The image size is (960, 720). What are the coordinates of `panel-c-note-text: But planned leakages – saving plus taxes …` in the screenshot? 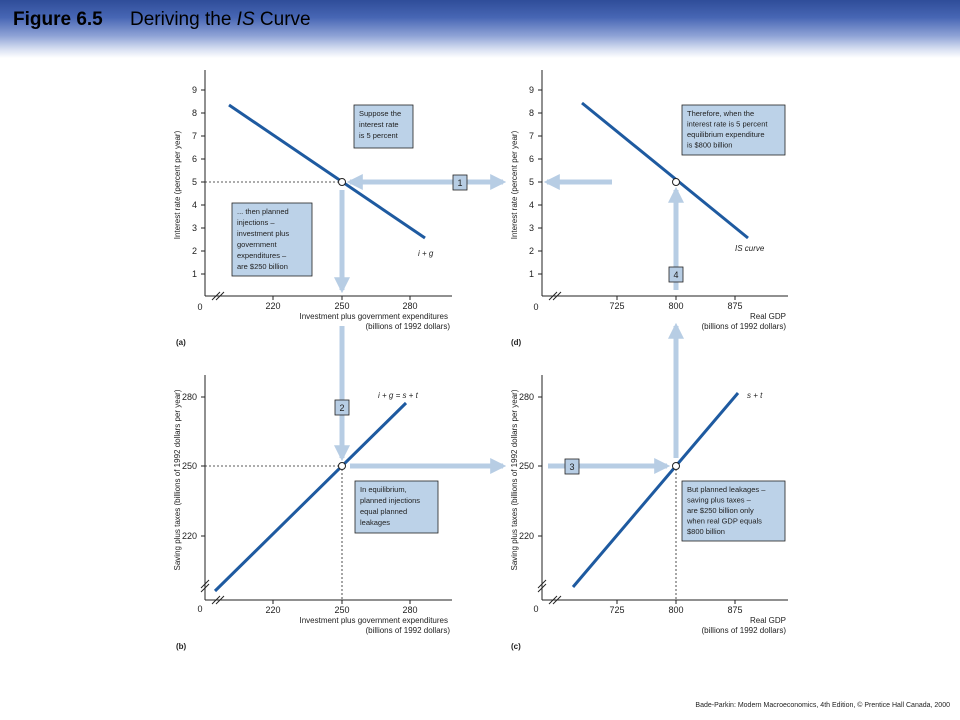 It's located at (726, 510).